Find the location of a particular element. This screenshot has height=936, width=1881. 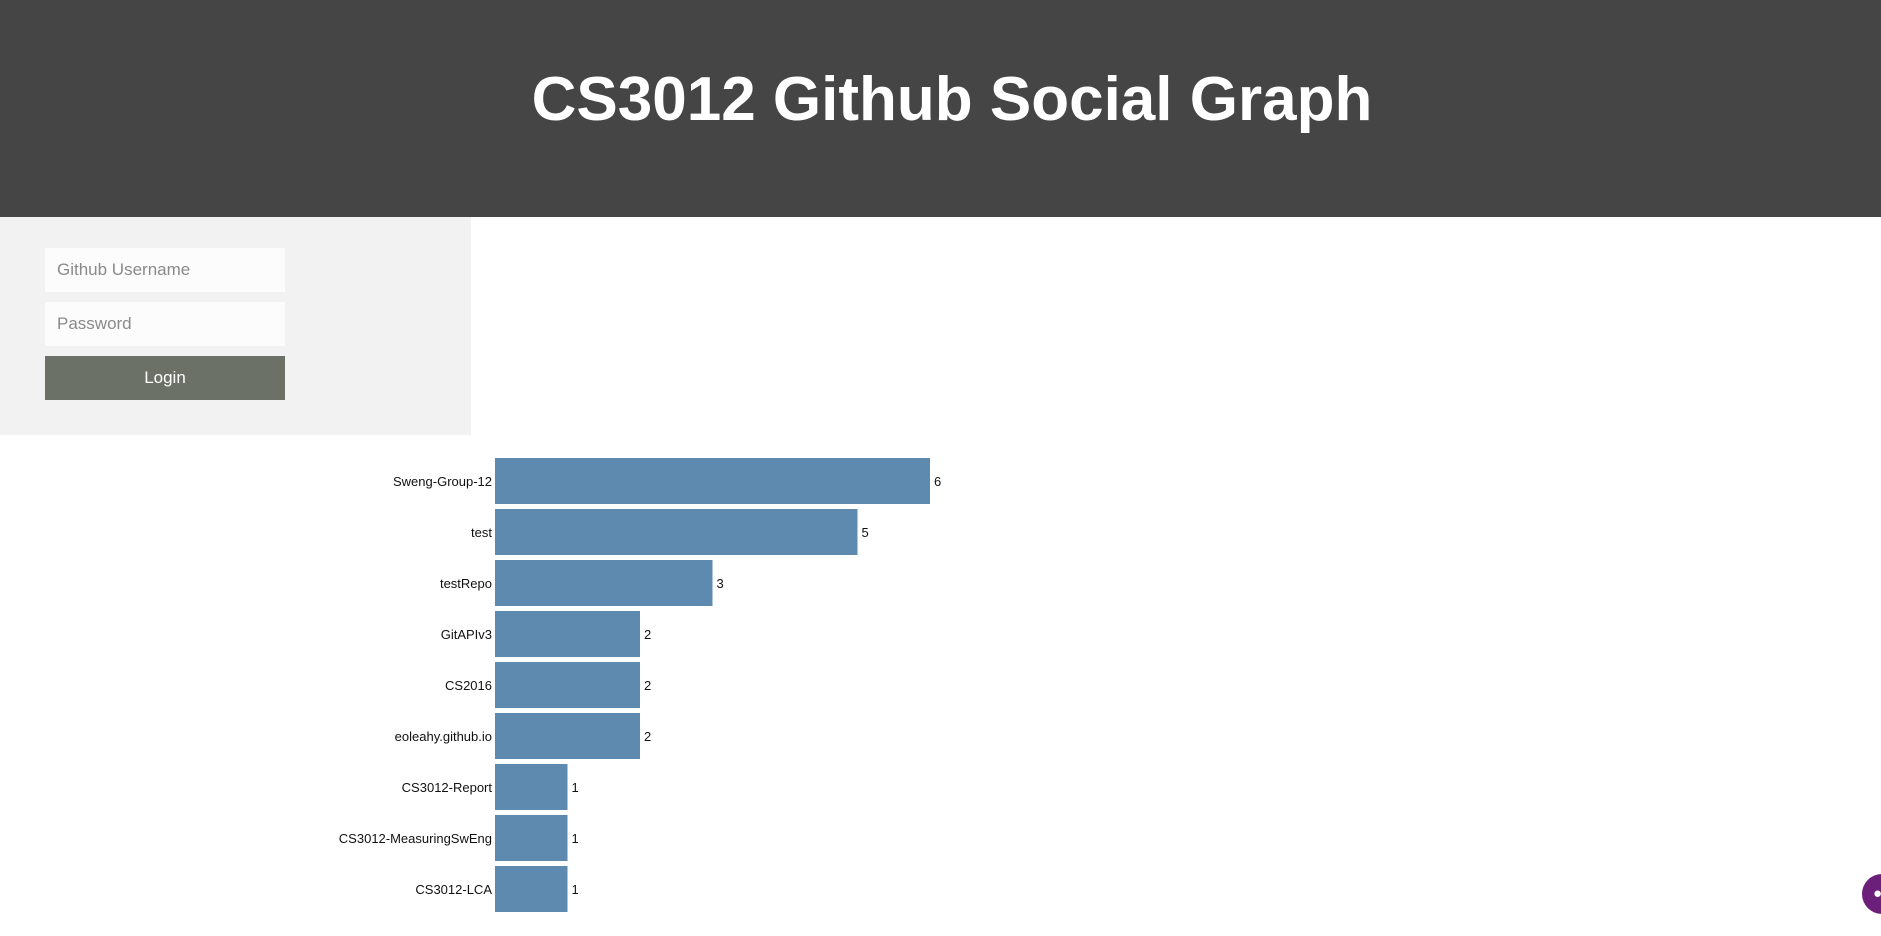

bar-value-label: 6 is located at coordinates (937, 481).